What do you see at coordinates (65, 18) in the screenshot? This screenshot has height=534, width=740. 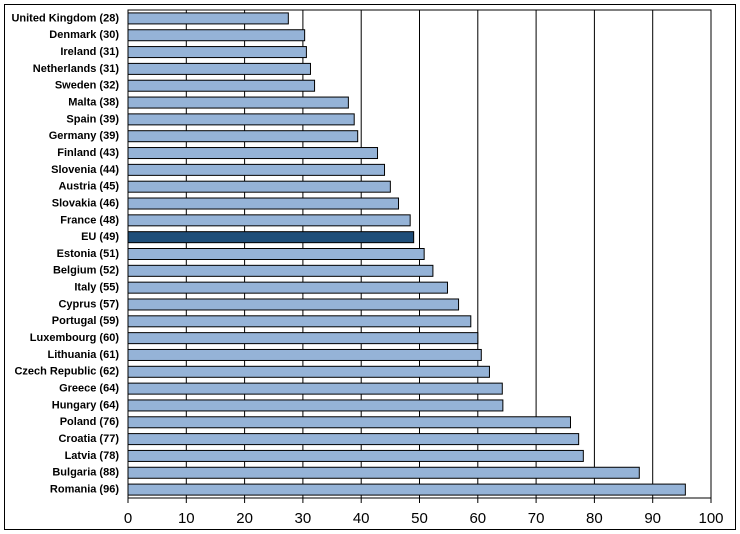 I see `category-label: United Kingdom (28)` at bounding box center [65, 18].